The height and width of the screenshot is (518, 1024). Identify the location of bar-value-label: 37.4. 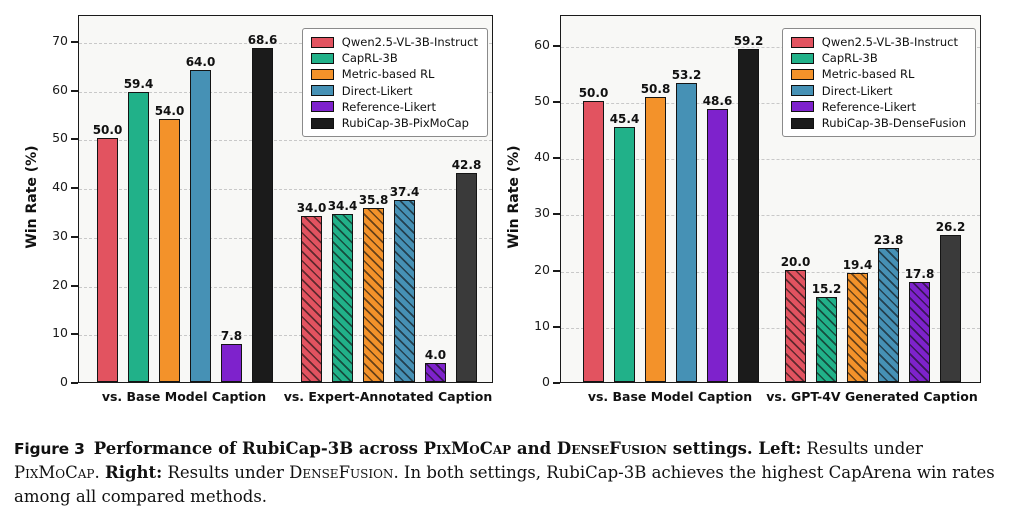
(404, 191).